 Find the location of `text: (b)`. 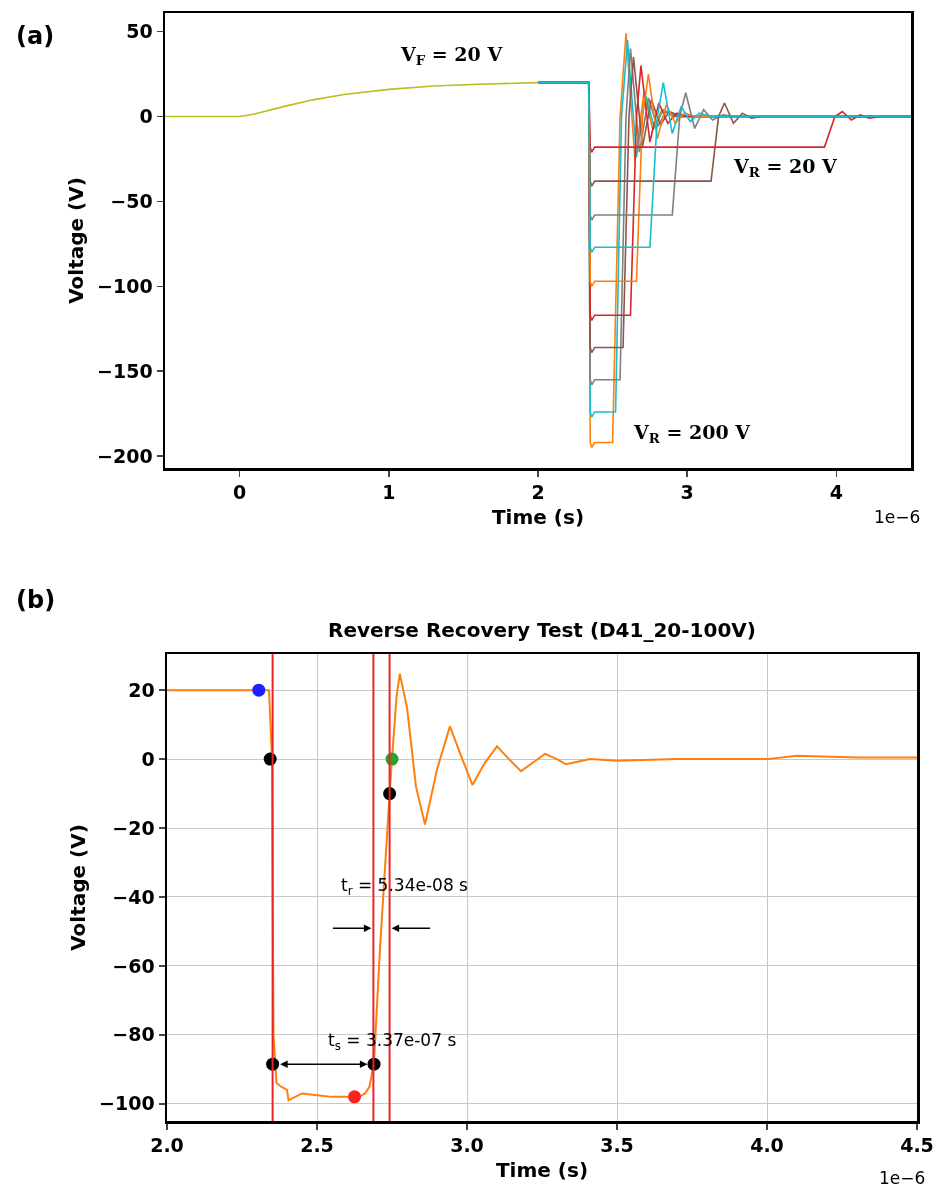

text: (b) is located at coordinates (36, 600).